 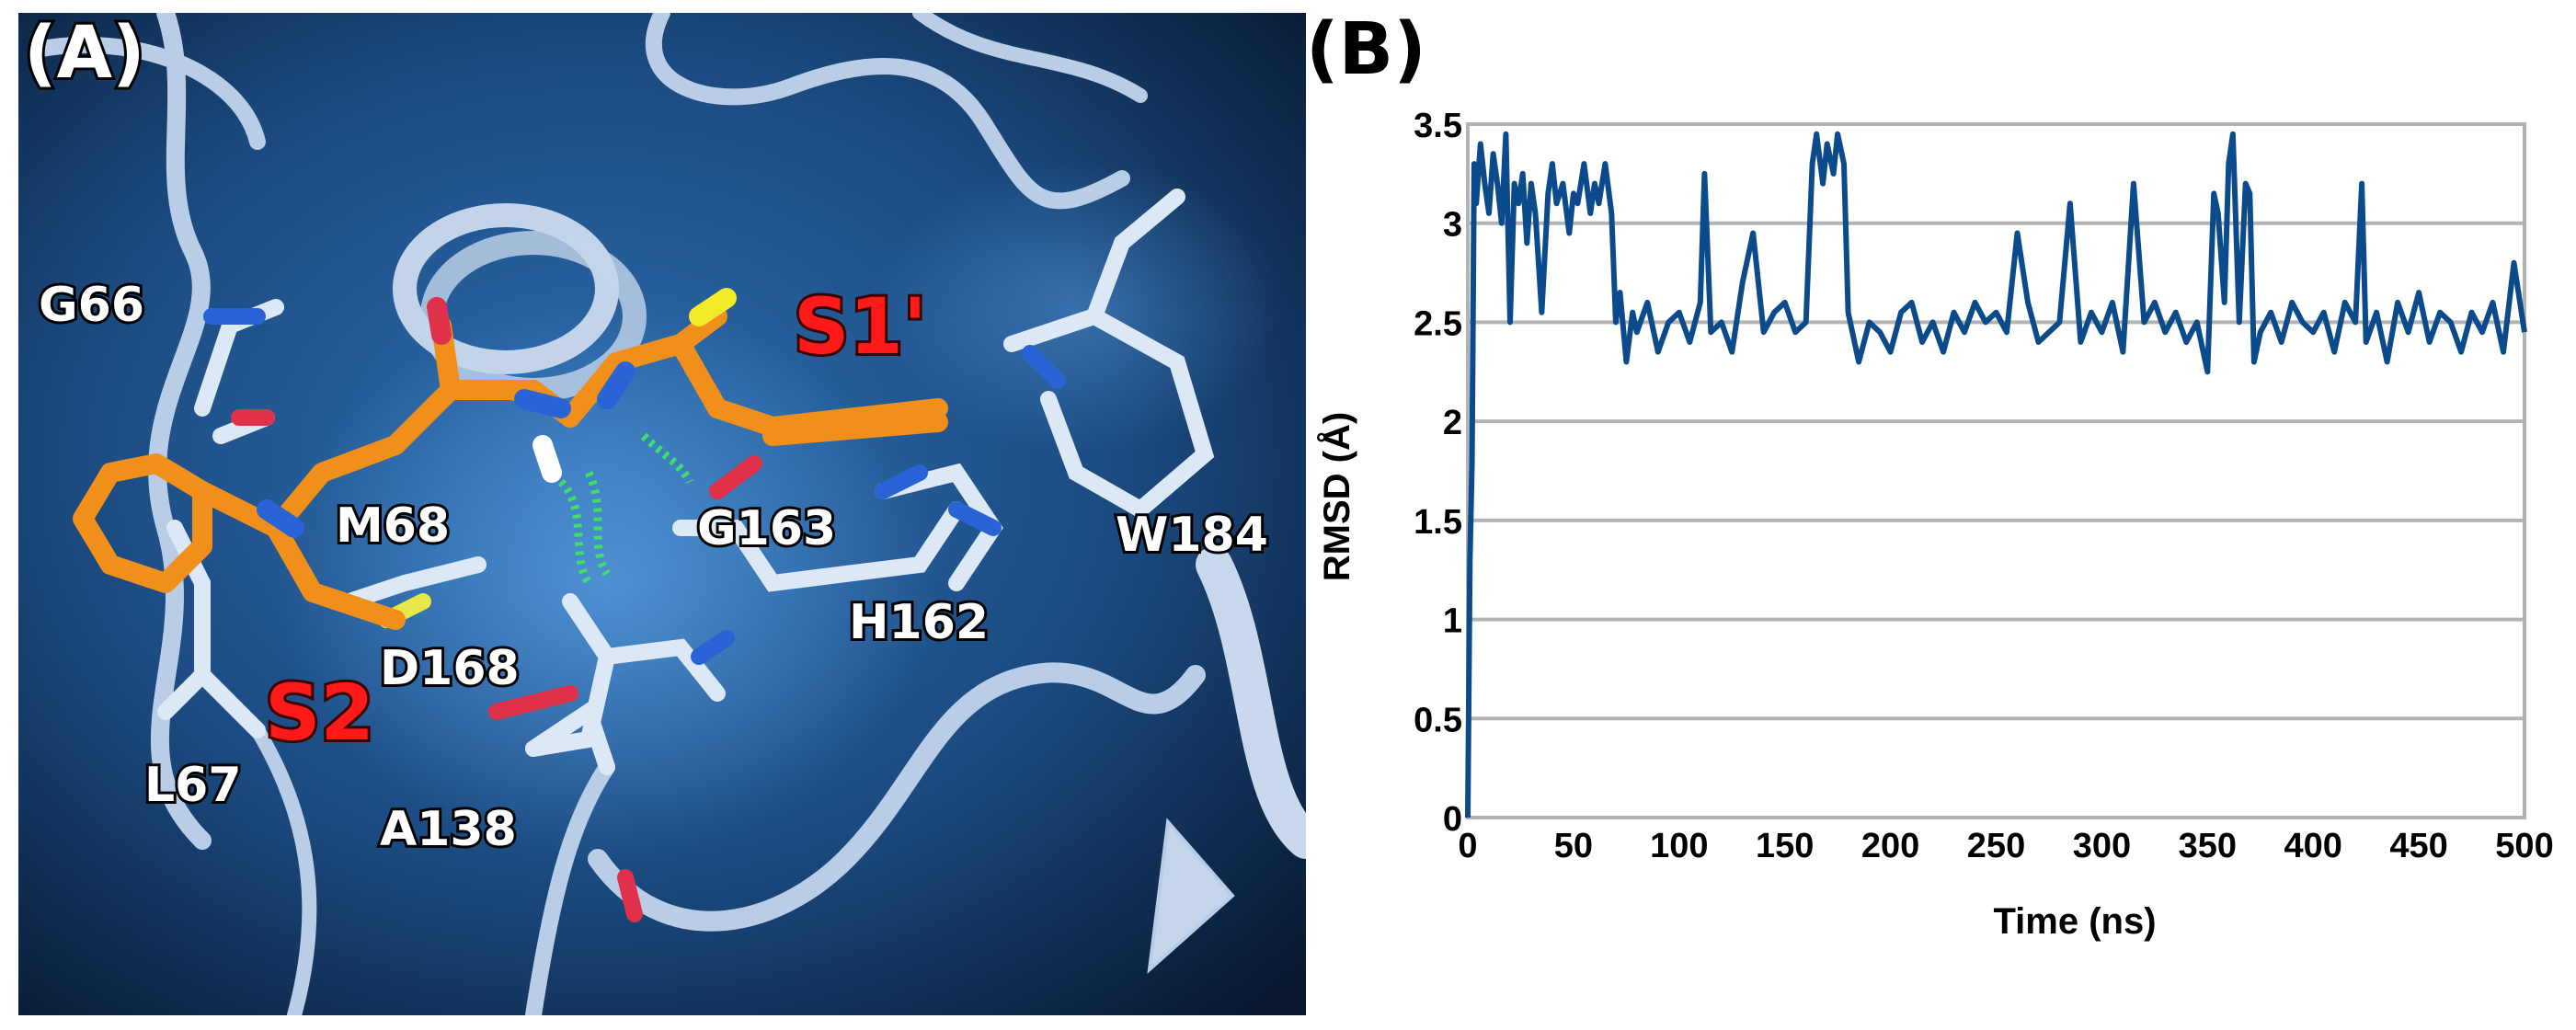 I want to click on y-tick-labels: 0 0.5 1 1.5 2 2.5 3 3.5, so click(x=1438, y=473).